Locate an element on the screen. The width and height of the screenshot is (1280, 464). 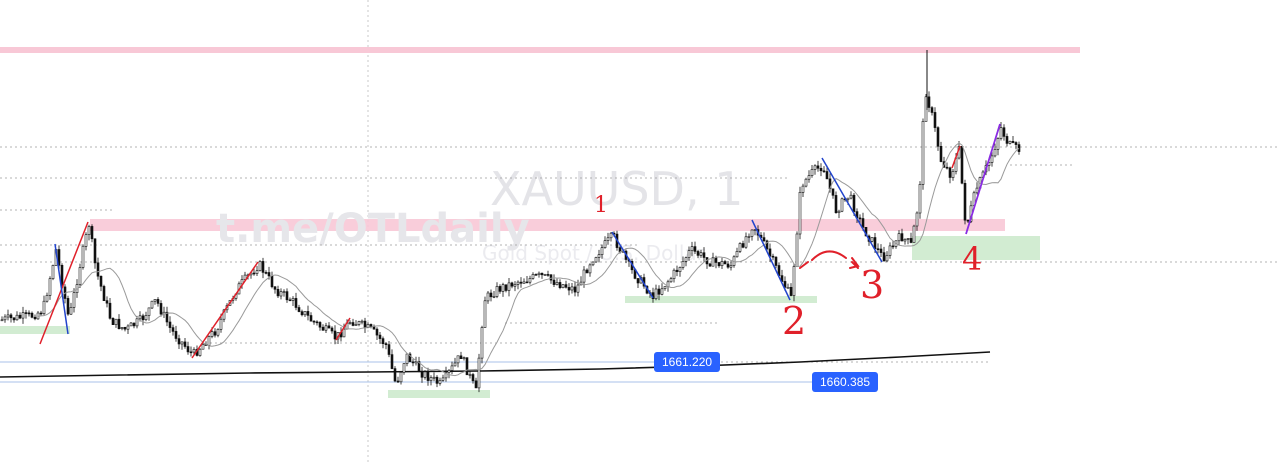
price-label-1660: 1660.385 is located at coordinates (845, 382).